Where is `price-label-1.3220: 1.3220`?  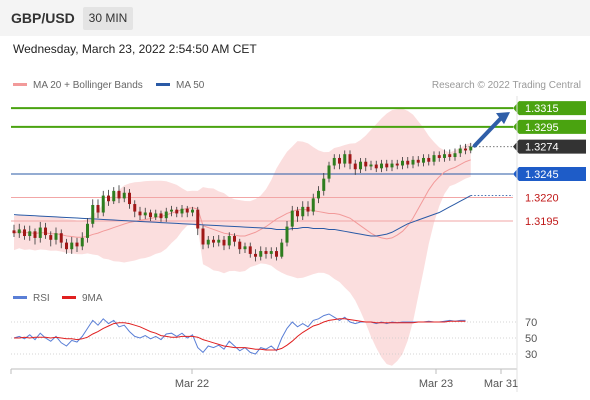
price-label-1.3220: 1.3220 is located at coordinates (542, 198).